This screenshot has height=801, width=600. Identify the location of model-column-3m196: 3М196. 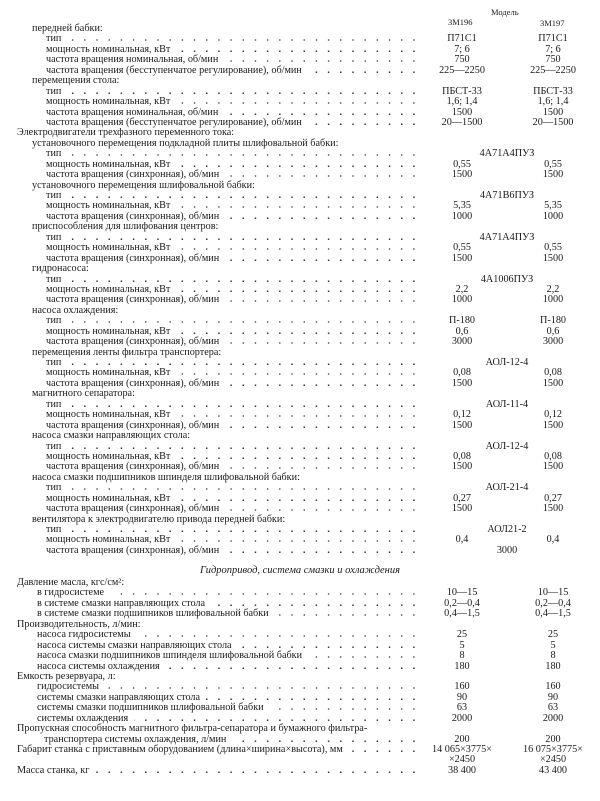
(460, 22).